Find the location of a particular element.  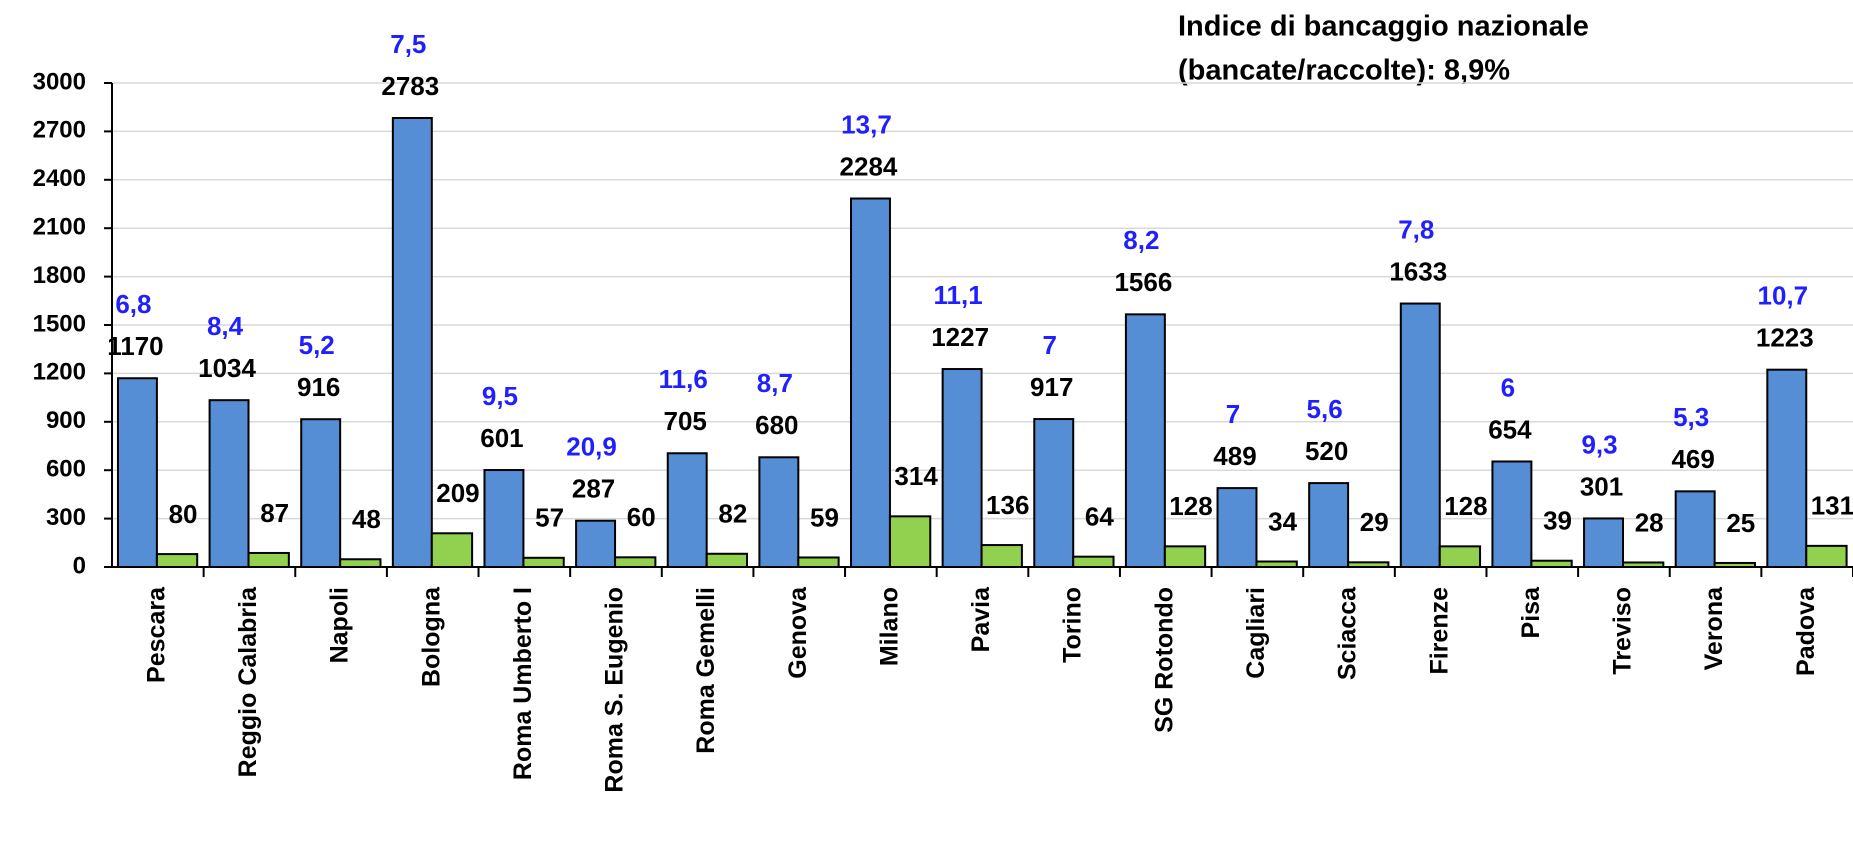

data-label: 520 is located at coordinates (1326, 451).